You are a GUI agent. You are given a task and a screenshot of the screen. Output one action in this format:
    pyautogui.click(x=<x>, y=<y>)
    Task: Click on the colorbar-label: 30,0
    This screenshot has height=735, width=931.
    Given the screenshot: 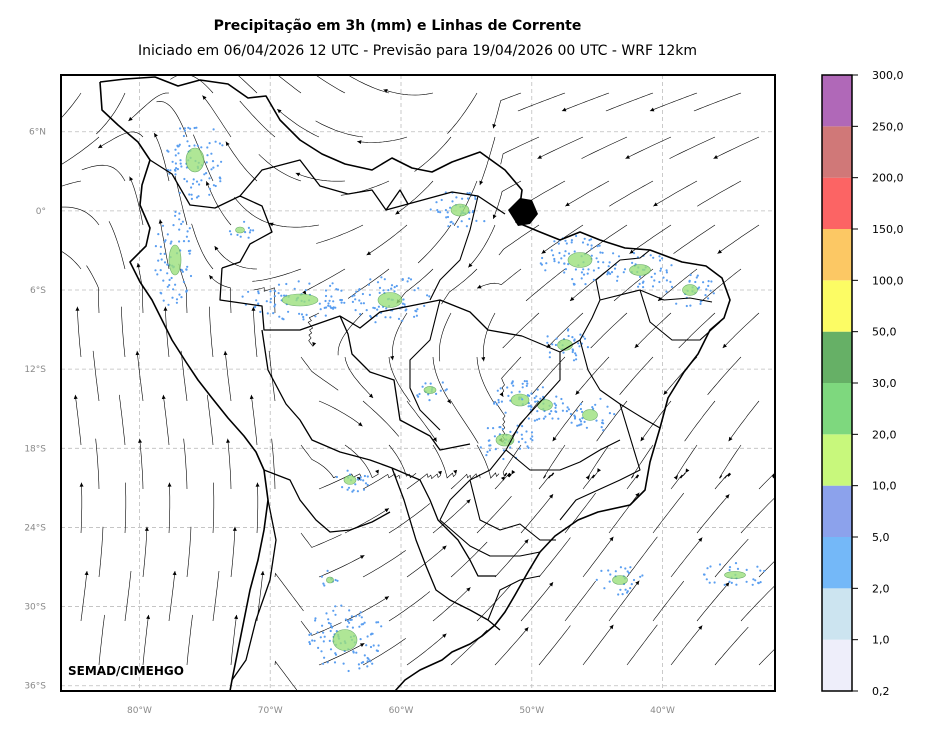 What is the action you would take?
    pyautogui.click(x=884, y=383)
    